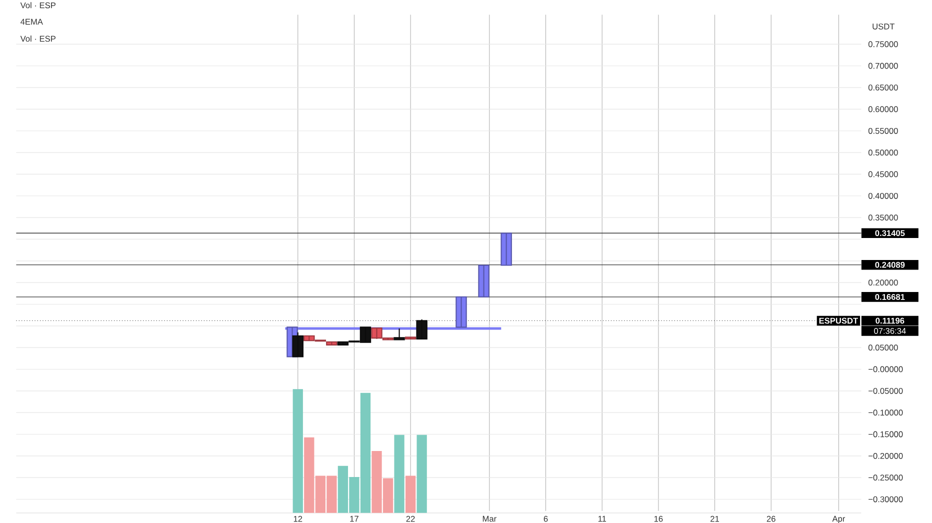 The width and height of the screenshot is (932, 523). What do you see at coordinates (883, 217) in the screenshot?
I see `y-tick-label: 0.35000` at bounding box center [883, 217].